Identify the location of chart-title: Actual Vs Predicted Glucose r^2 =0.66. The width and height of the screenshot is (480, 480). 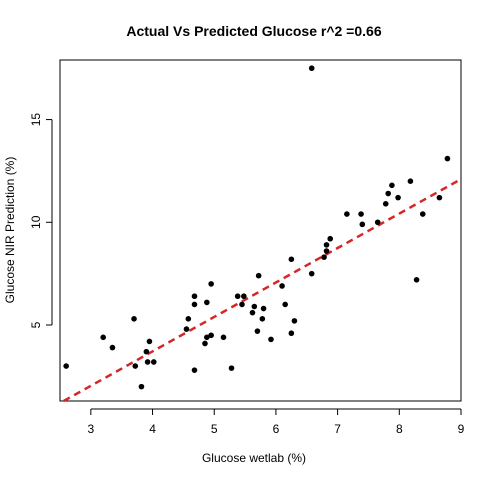
(253, 31).